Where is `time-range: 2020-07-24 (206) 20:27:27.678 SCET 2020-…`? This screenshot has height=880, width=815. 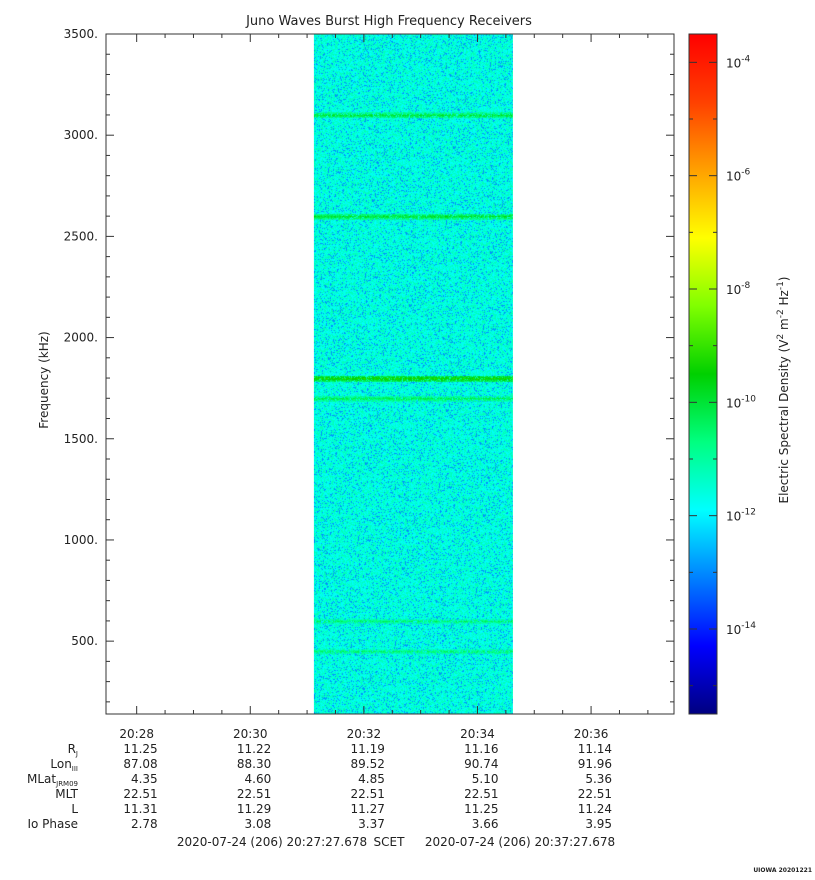 time-range: 2020-07-24 (206) 20:27:27.678 SCET 2020-… is located at coordinates (396, 842).